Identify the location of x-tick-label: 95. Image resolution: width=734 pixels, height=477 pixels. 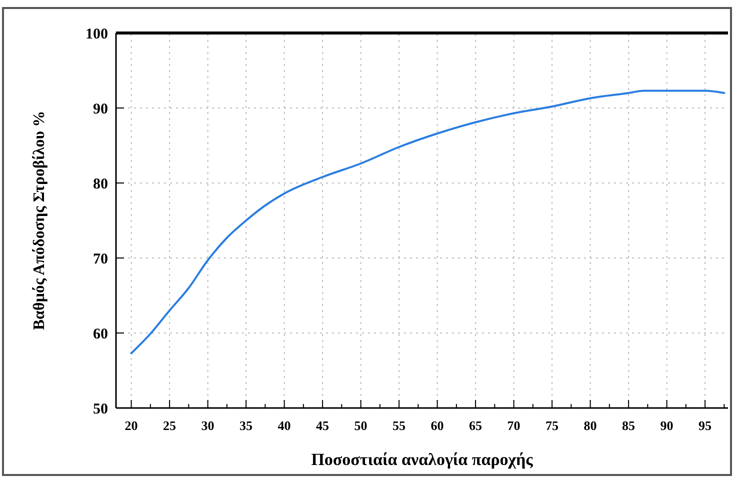
(705, 425).